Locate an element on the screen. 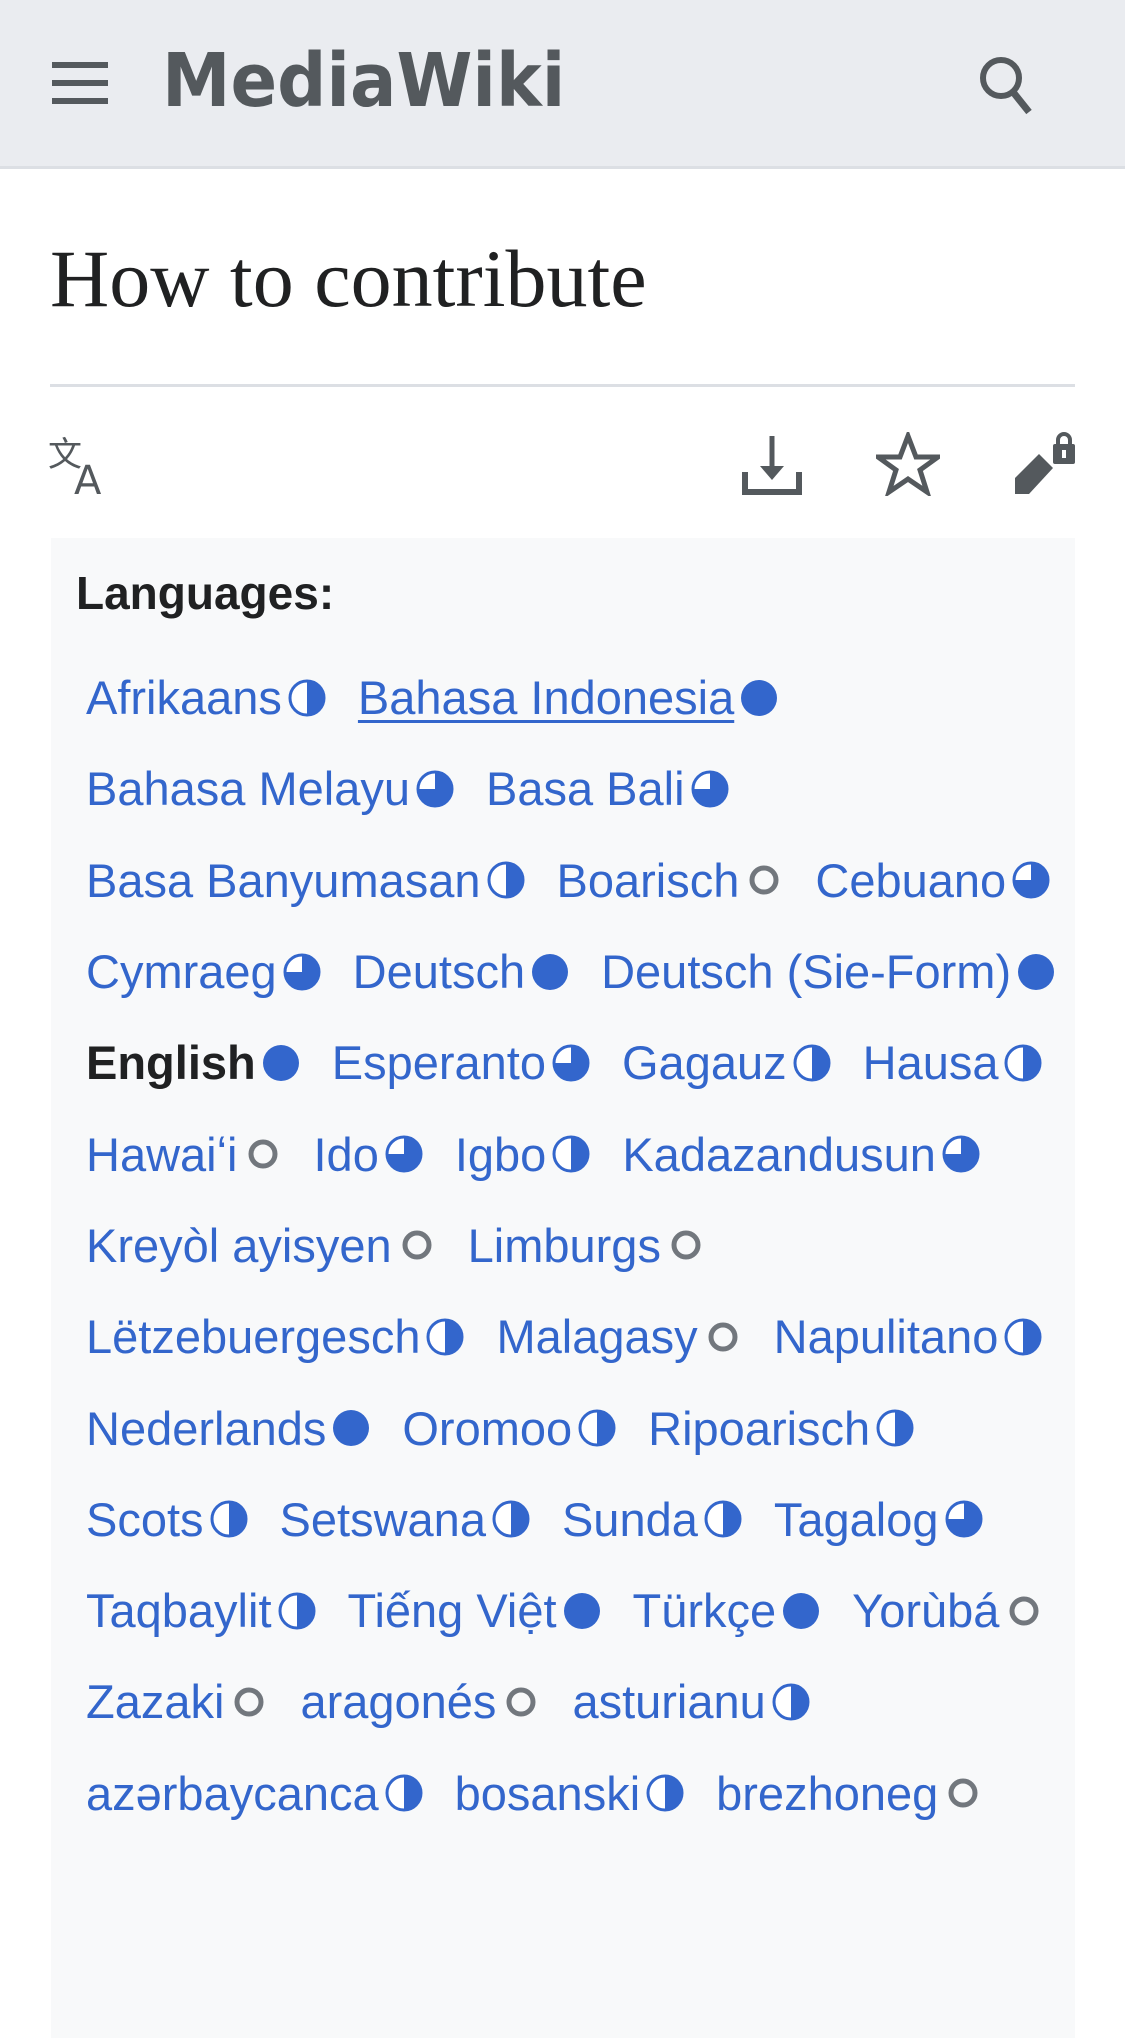  download-button is located at coordinates (772, 464).